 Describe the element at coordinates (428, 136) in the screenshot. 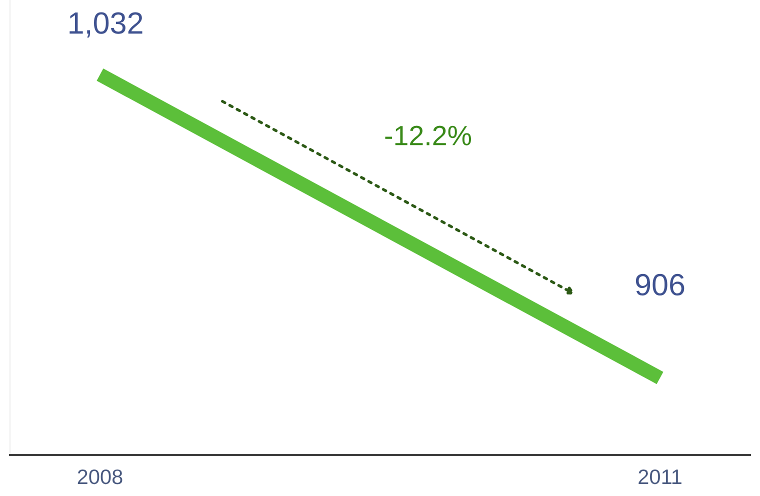

I see `annotation: -12.2%` at that location.